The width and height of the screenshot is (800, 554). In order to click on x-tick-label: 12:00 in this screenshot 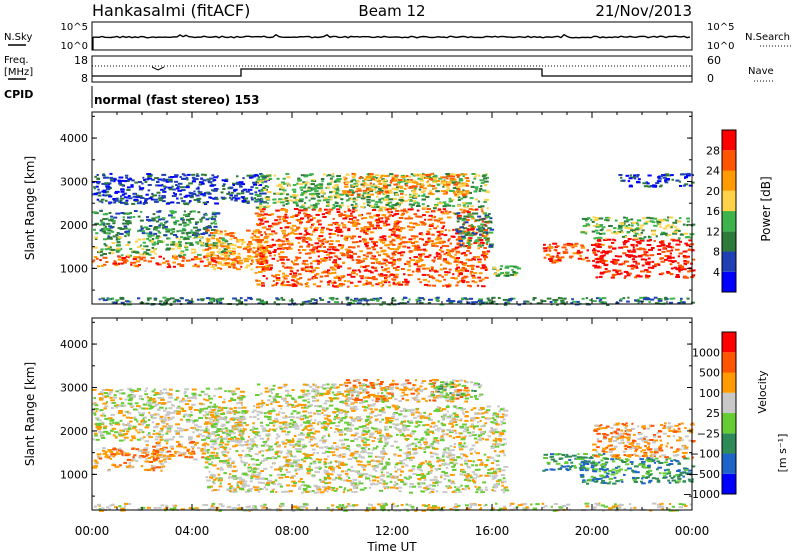, I will do `click(392, 531)`.